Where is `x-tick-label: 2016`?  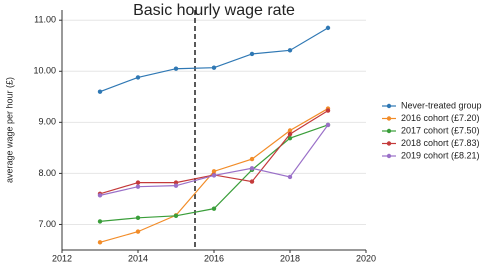 x-tick-label: 2016 is located at coordinates (214, 258).